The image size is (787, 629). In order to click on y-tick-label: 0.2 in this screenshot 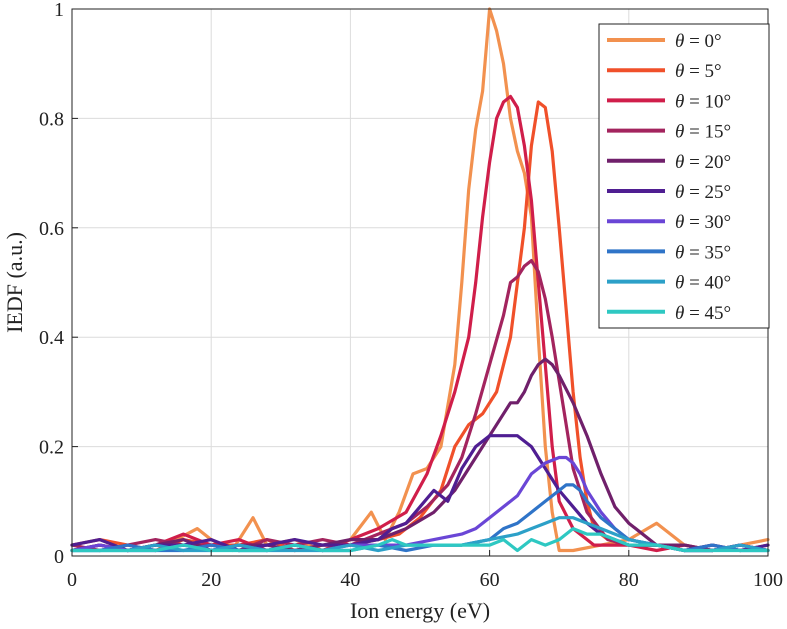, I will do `click(51, 448)`.